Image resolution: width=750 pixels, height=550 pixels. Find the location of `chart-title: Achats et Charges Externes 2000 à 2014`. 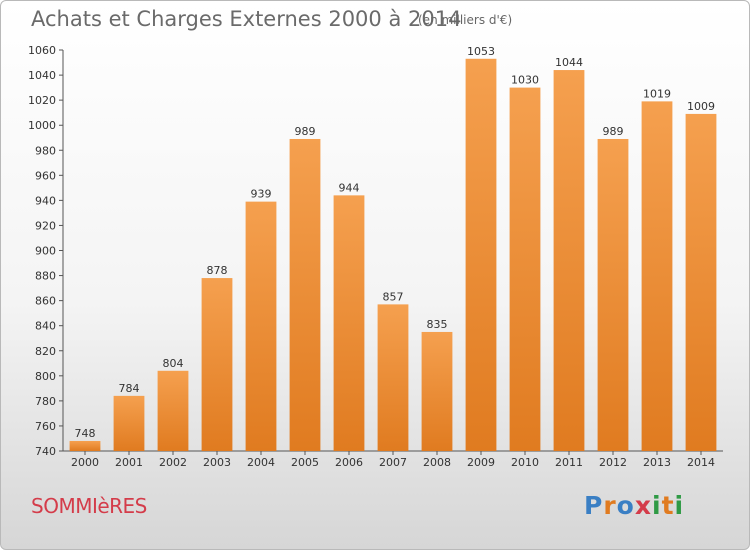

chart-title: Achats et Charges Externes 2000 à 2014 is located at coordinates (246, 19).